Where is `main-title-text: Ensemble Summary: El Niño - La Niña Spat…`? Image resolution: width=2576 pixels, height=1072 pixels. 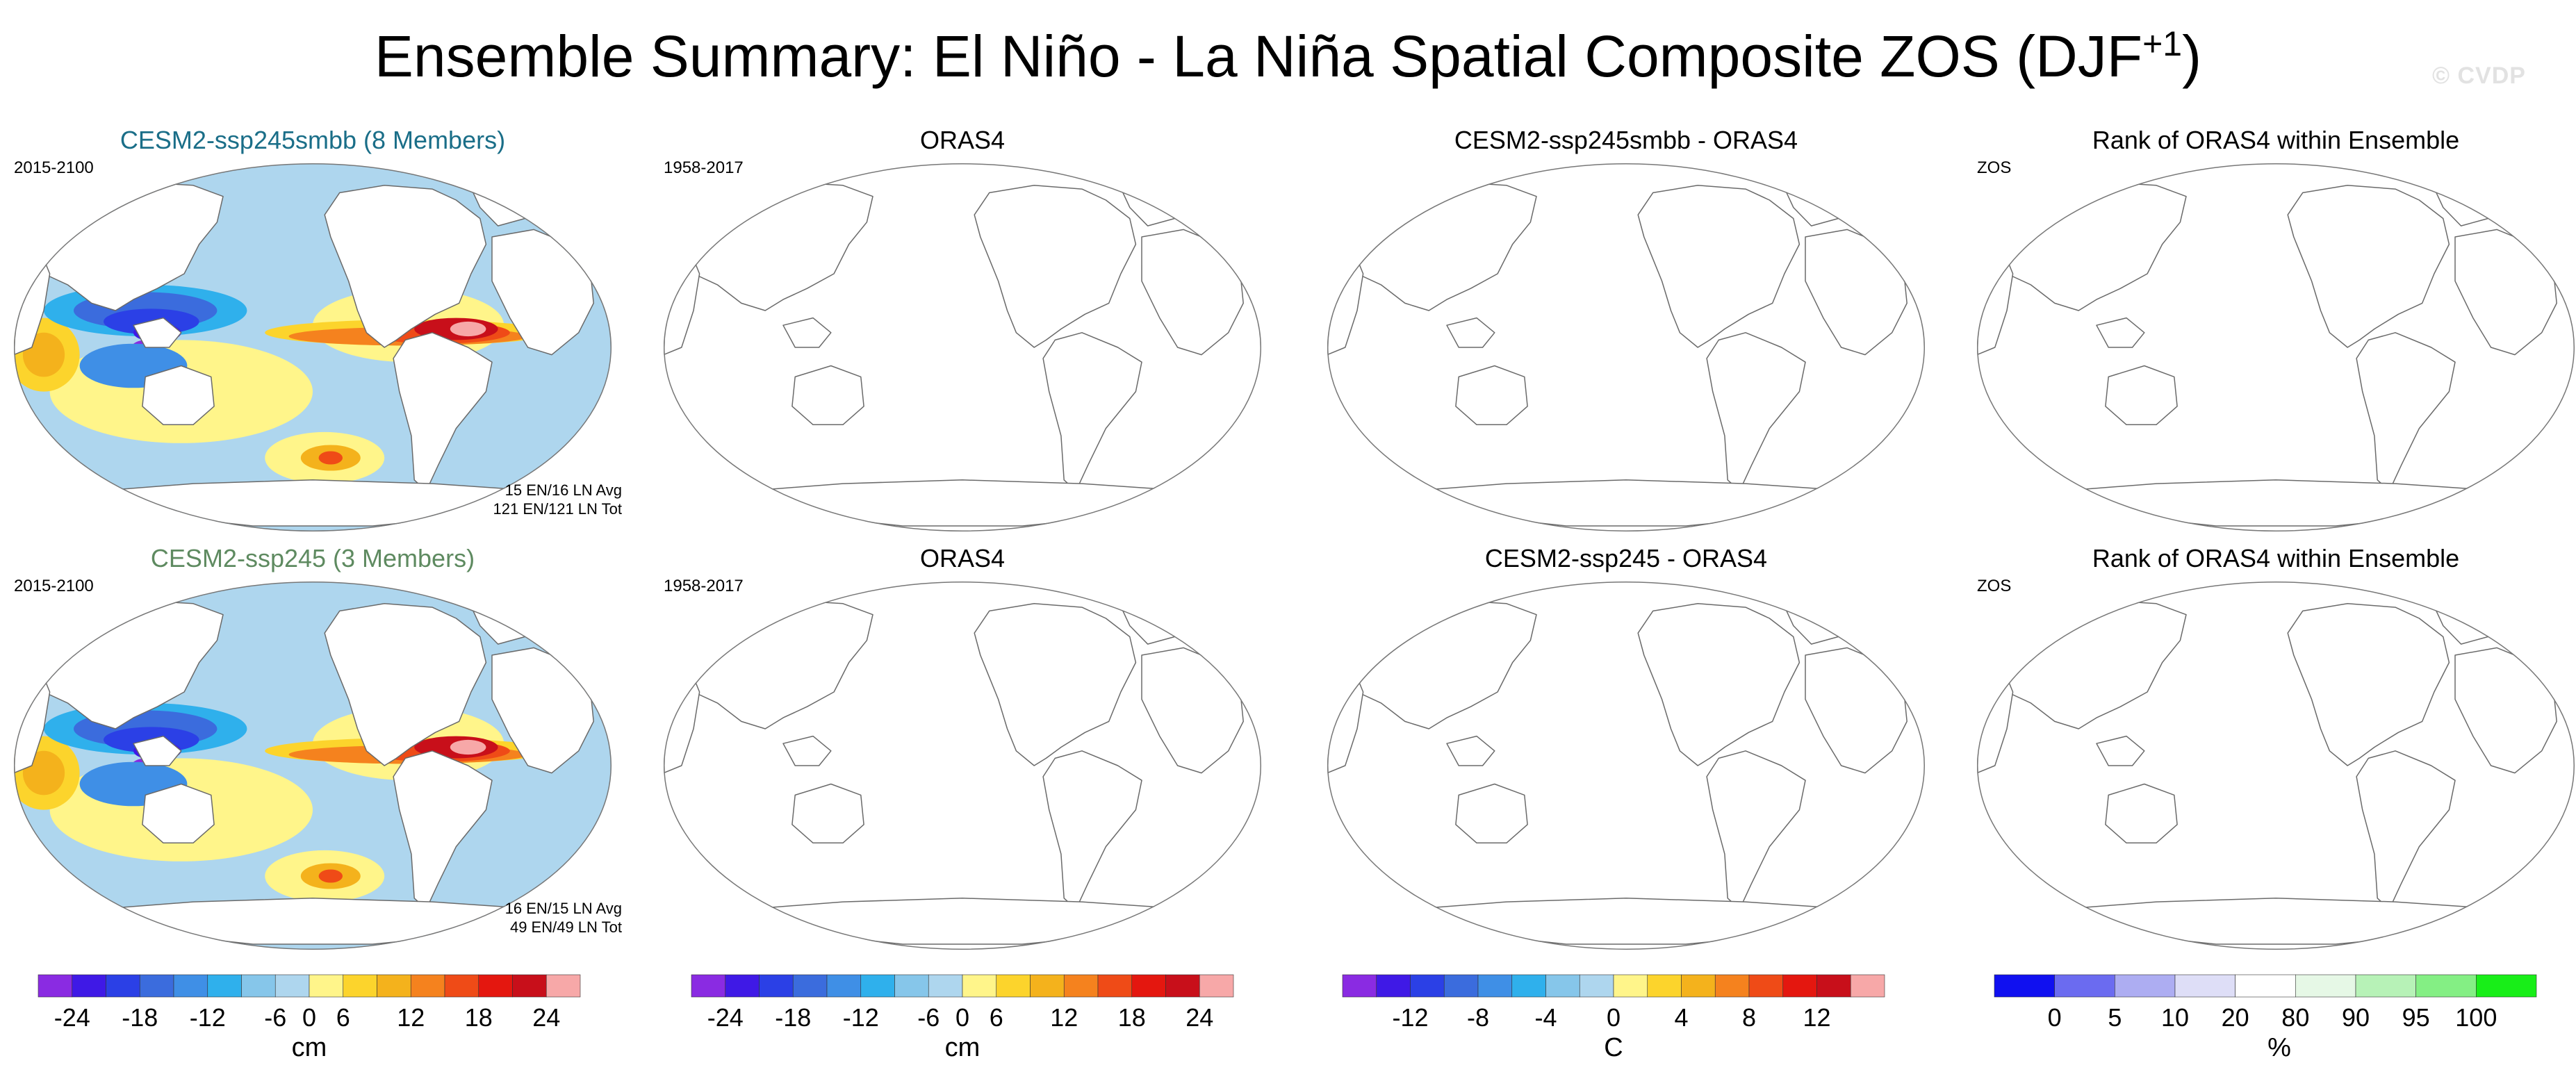 main-title-text: Ensemble Summary: El Niño - La Niña Spat… is located at coordinates (1258, 57).